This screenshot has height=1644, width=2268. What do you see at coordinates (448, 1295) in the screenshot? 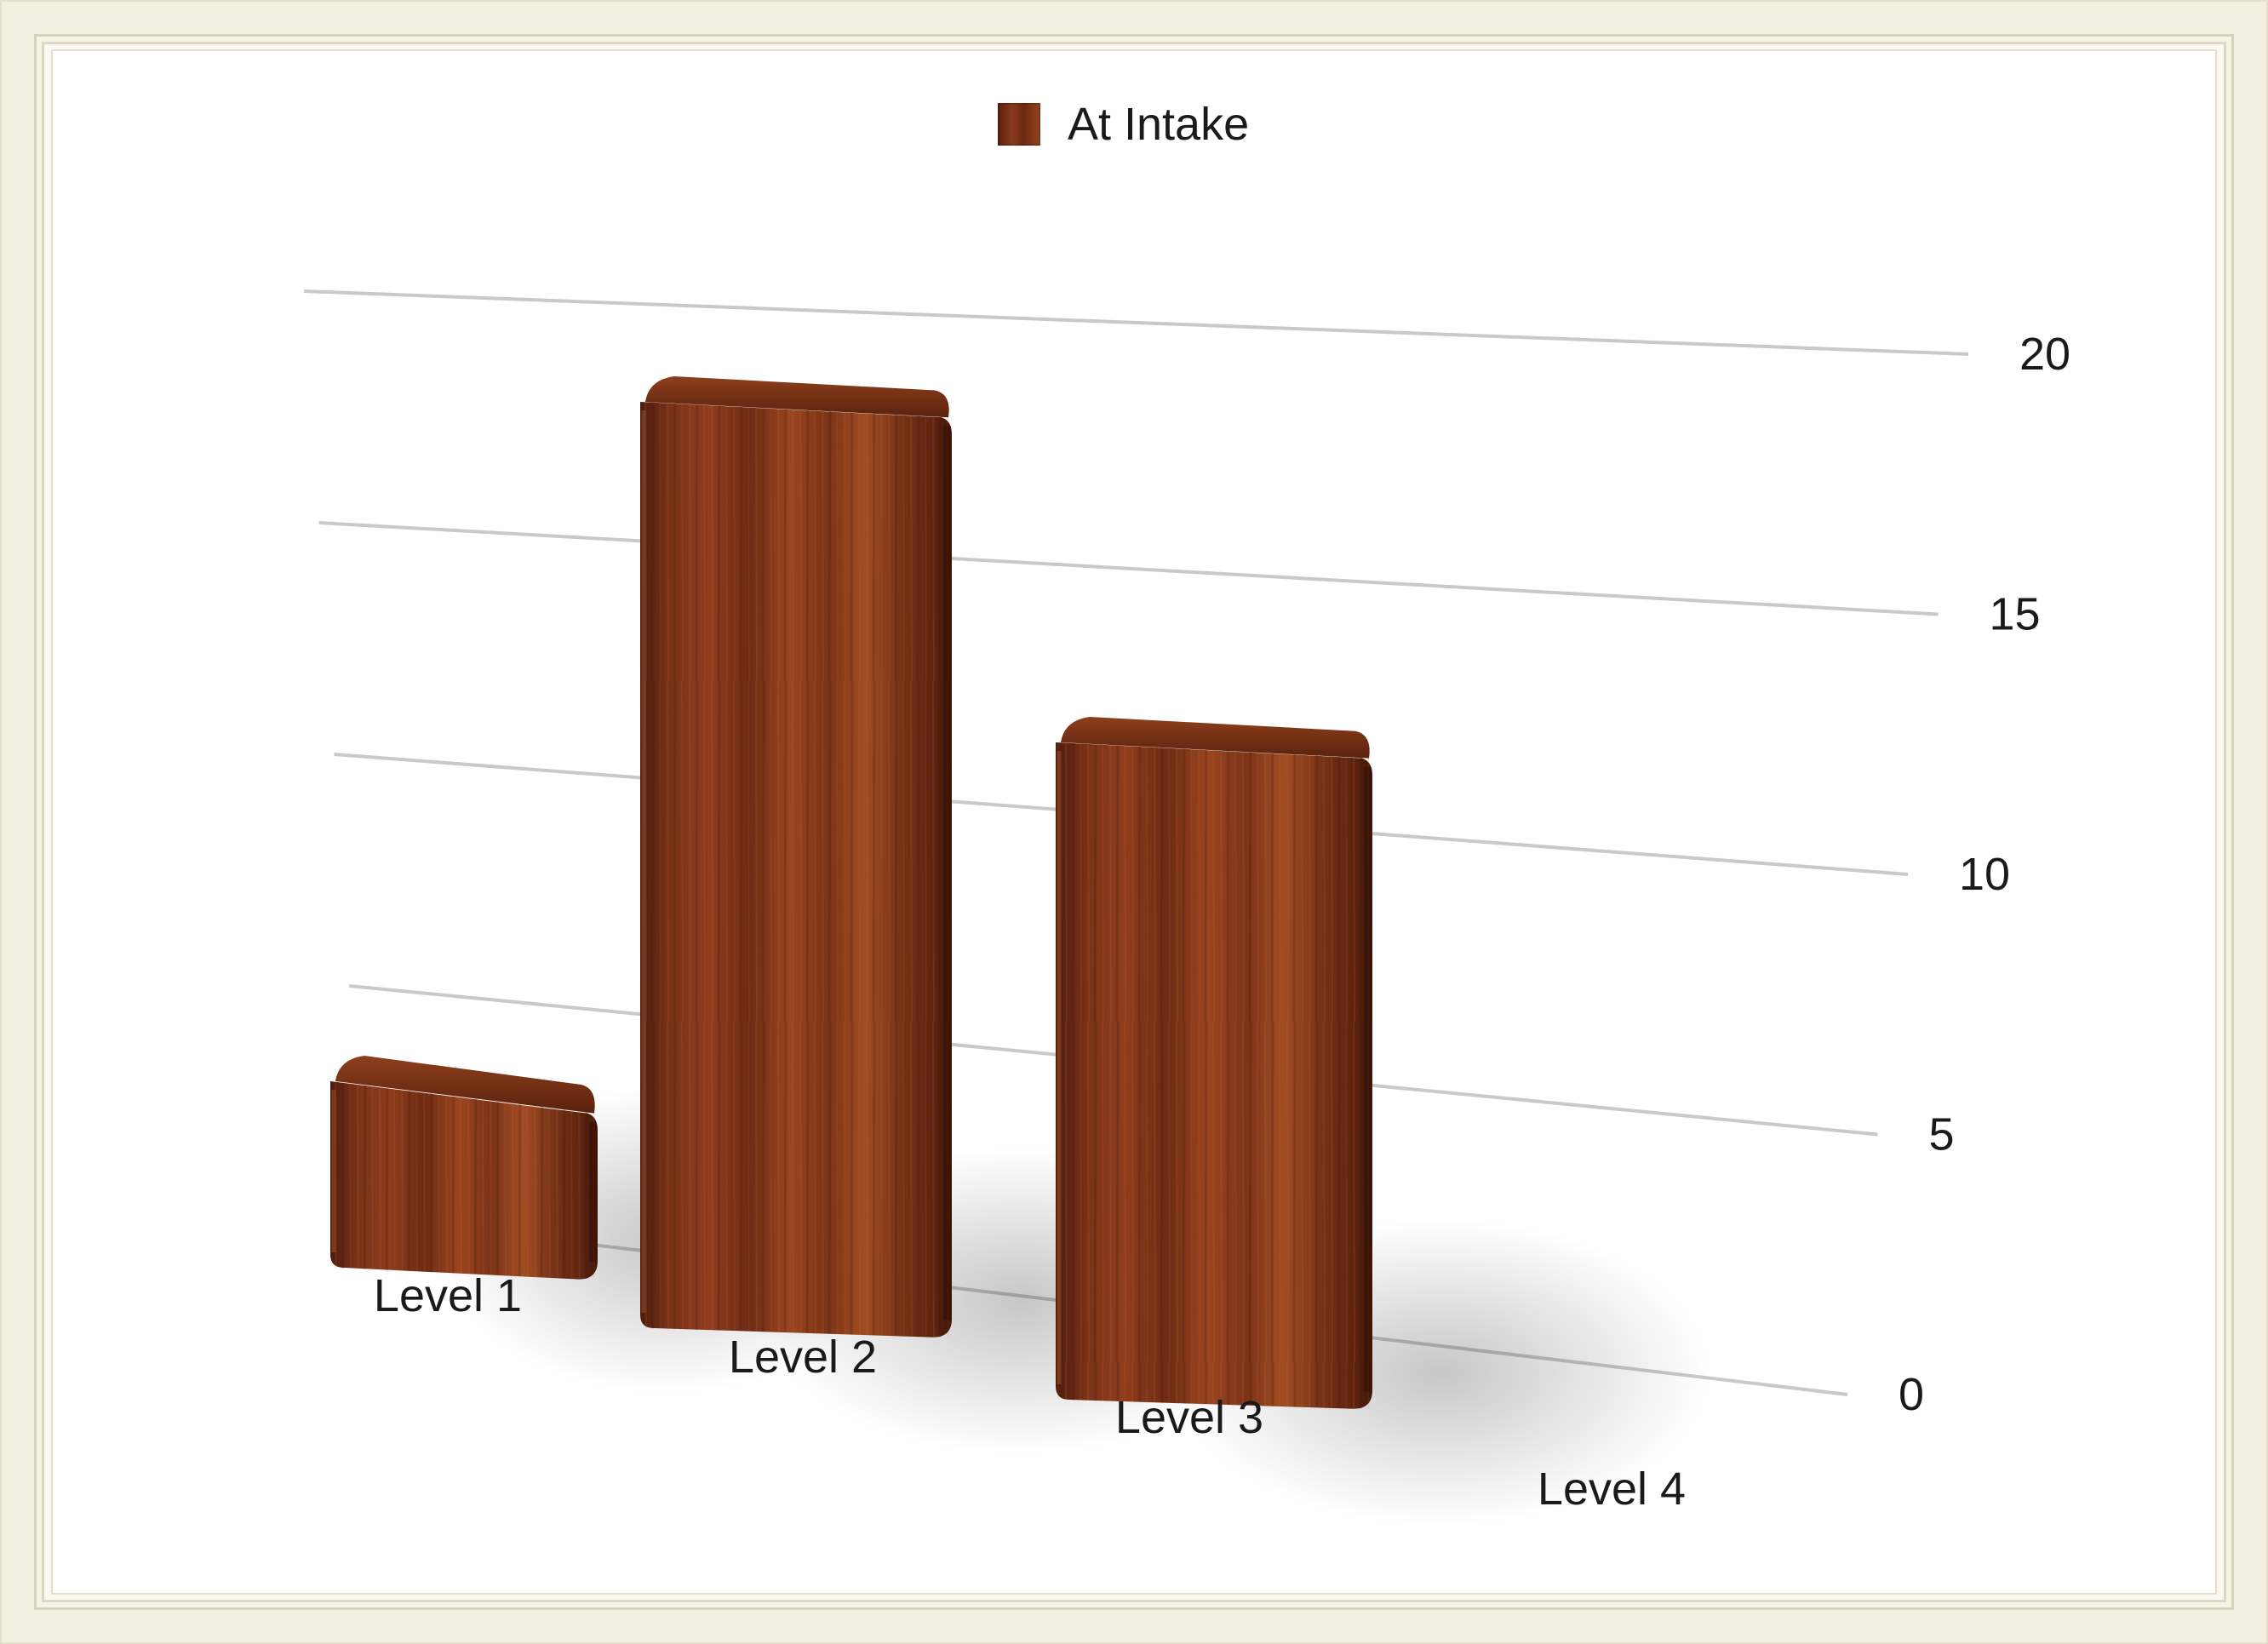
I see `x-category-label: Level 1` at bounding box center [448, 1295].